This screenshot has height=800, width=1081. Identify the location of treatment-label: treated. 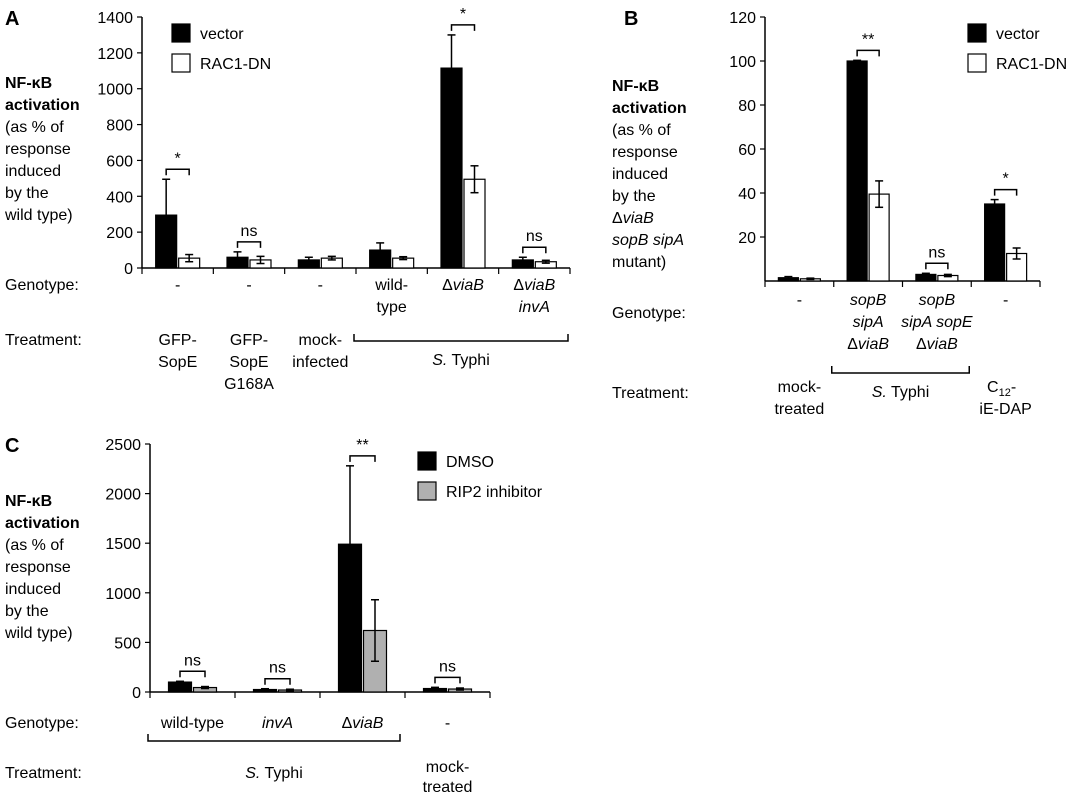
(448, 787).